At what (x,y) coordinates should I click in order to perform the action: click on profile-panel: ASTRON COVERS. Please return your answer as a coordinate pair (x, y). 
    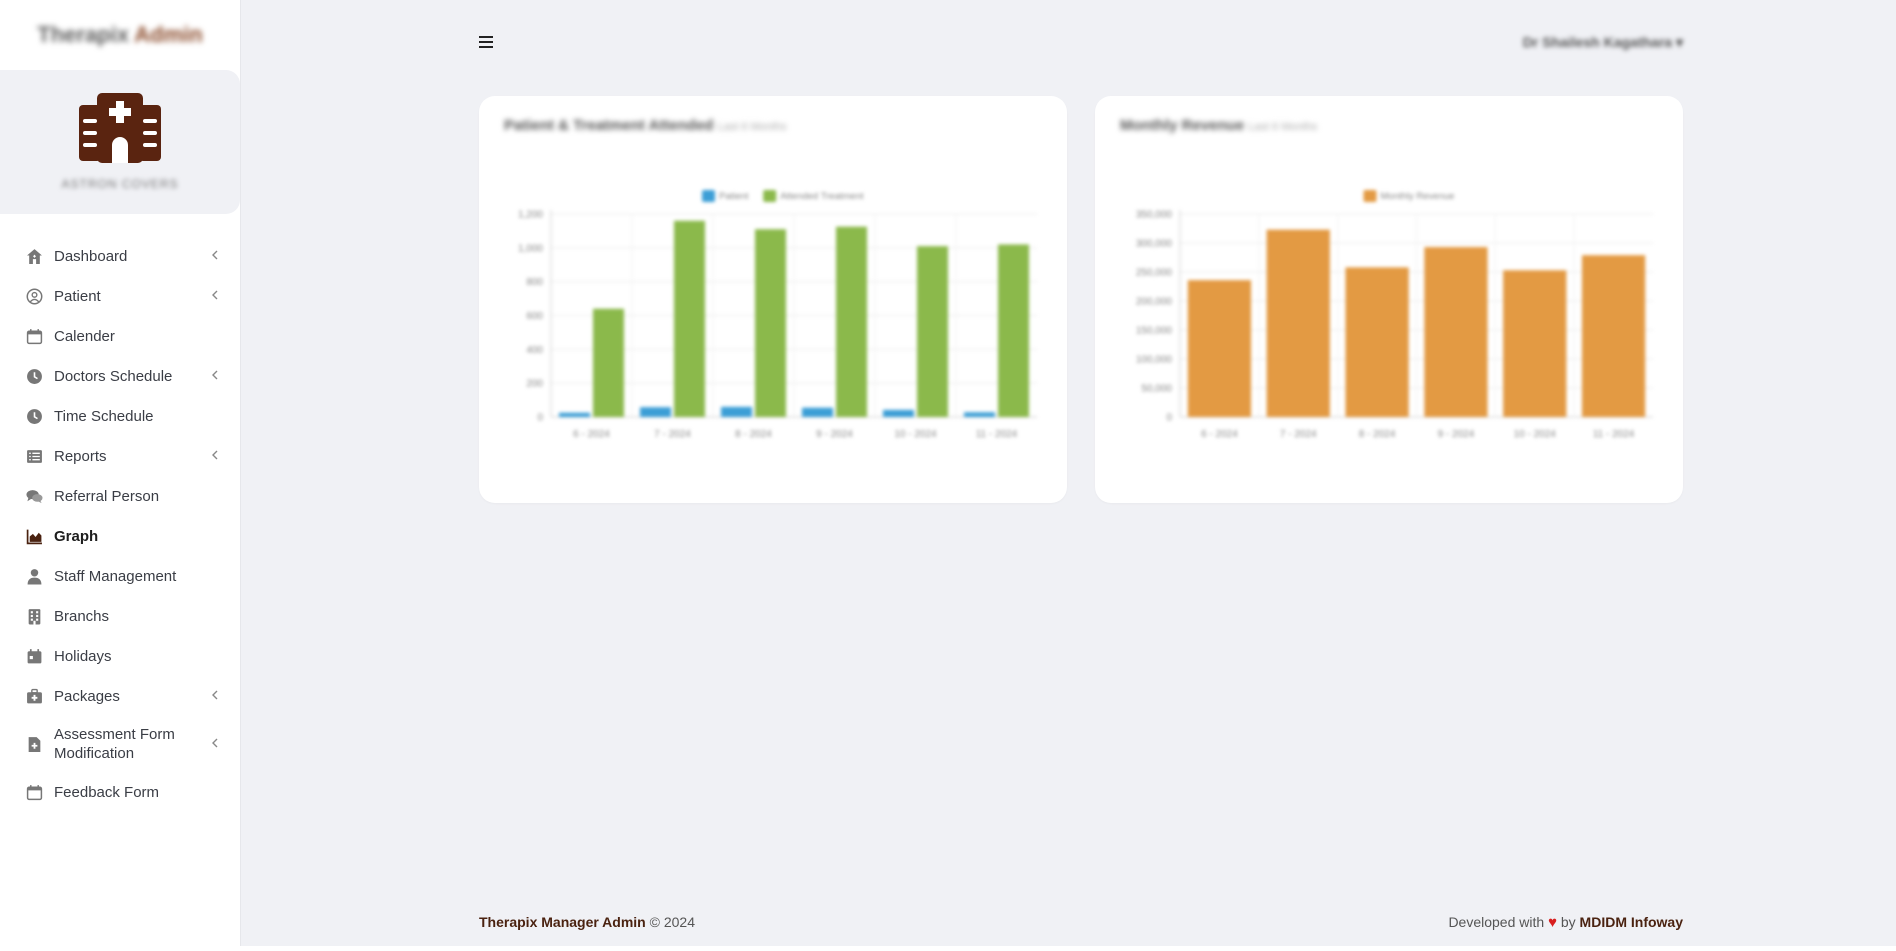
    Looking at the image, I should click on (120, 142).